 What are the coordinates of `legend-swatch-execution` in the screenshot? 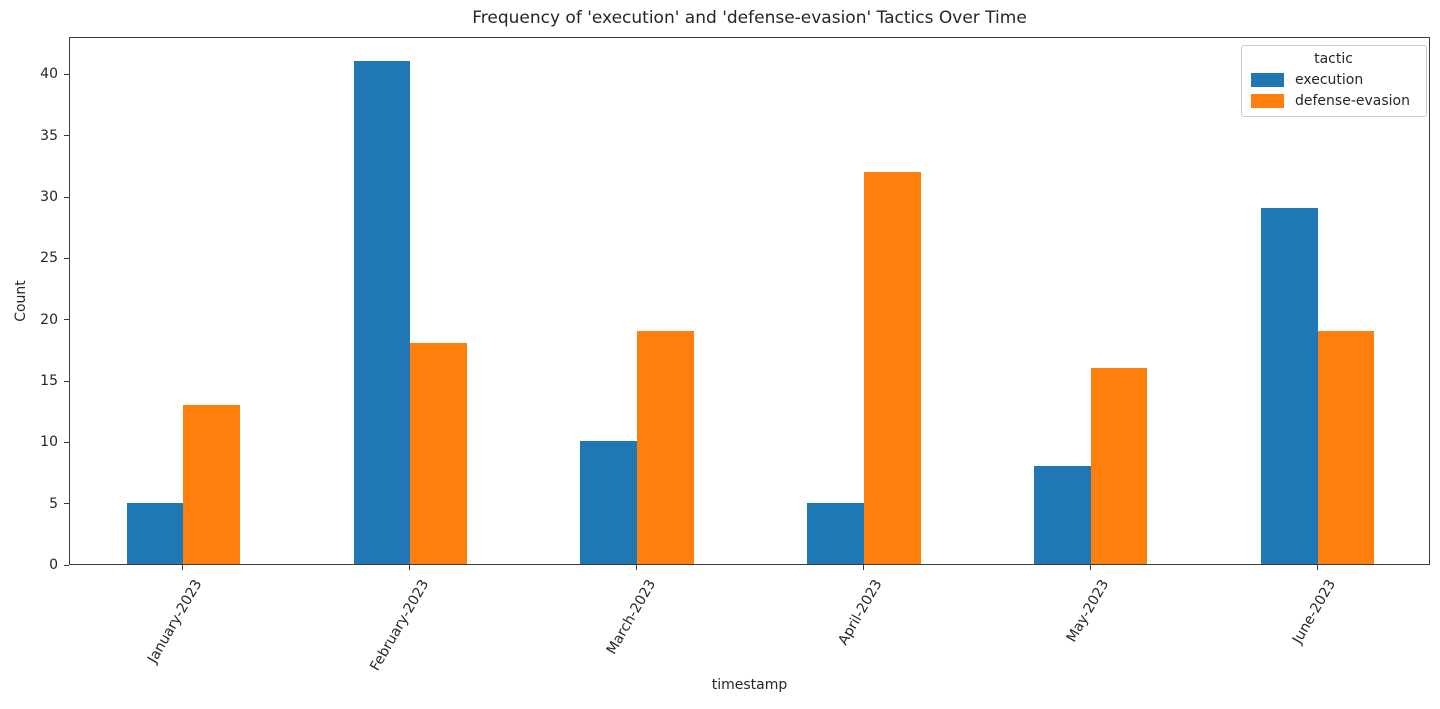 It's located at (1267, 80).